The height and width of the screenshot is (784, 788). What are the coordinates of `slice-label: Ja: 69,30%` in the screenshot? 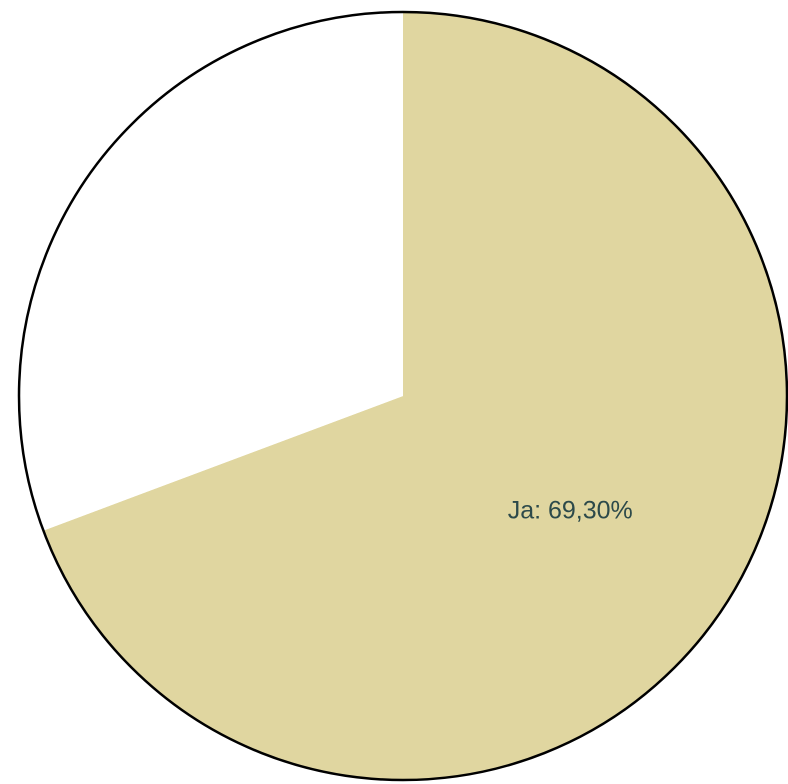 It's located at (570, 511).